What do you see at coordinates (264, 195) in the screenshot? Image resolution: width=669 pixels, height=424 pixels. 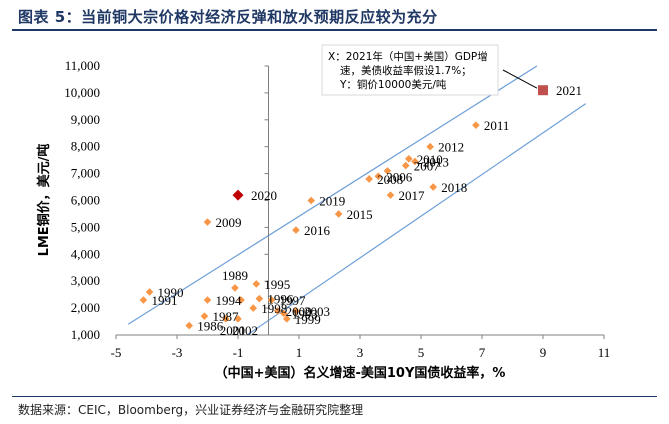 I see `point-label: 2020` at bounding box center [264, 195].